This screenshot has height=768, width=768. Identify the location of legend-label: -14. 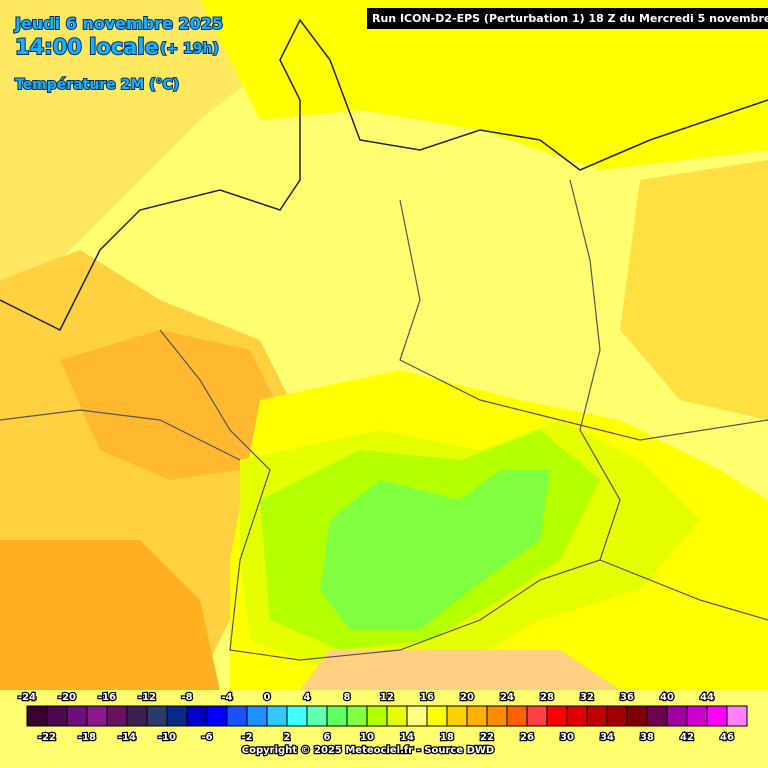
(127, 737).